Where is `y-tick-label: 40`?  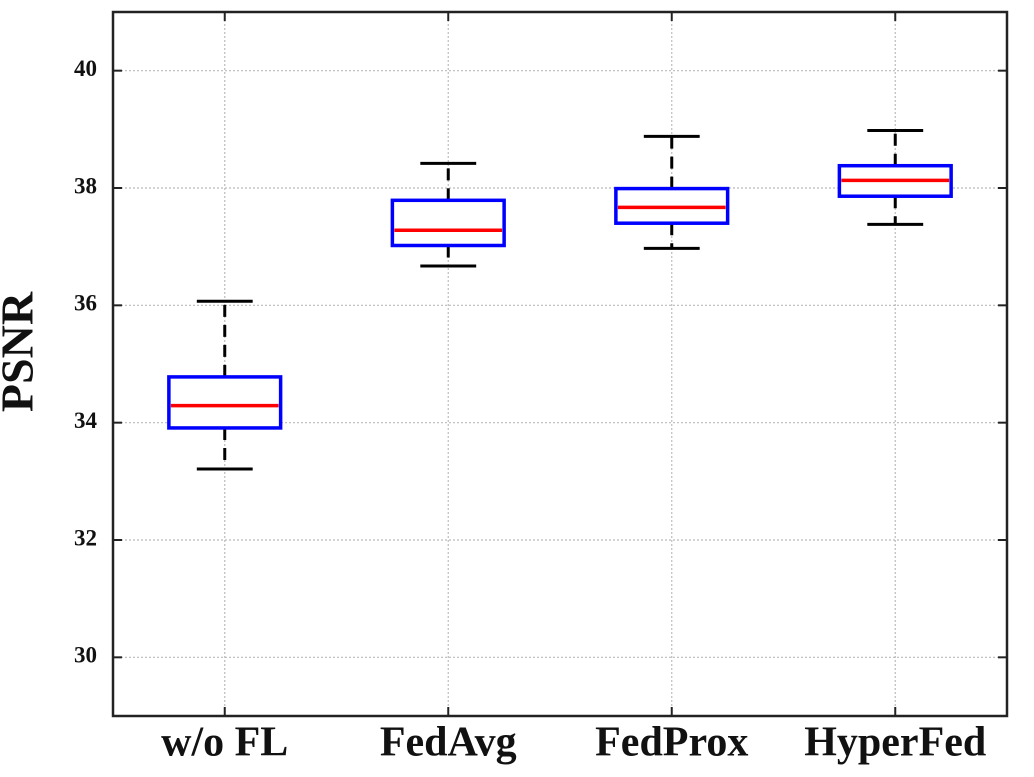 y-tick-label: 40 is located at coordinates (85, 68).